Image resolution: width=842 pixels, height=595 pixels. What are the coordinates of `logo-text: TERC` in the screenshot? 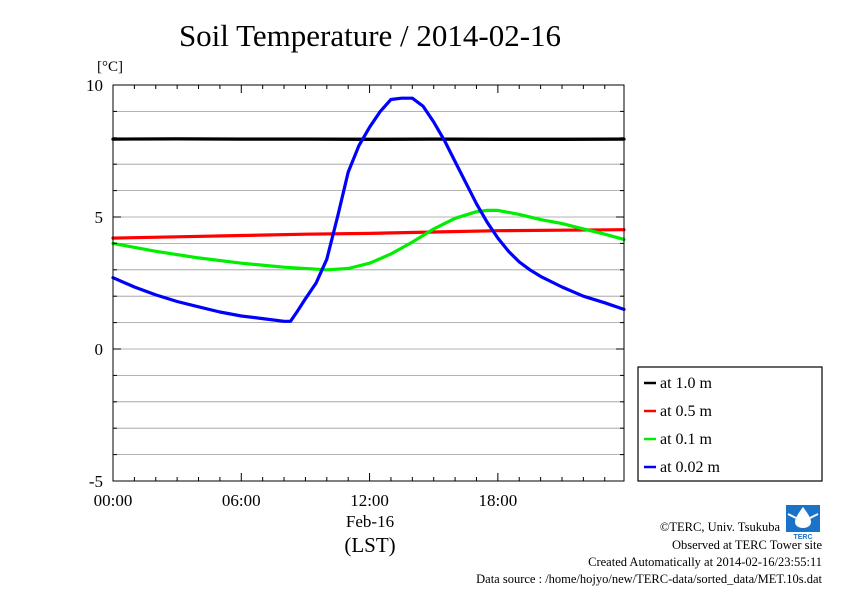 It's located at (802, 537).